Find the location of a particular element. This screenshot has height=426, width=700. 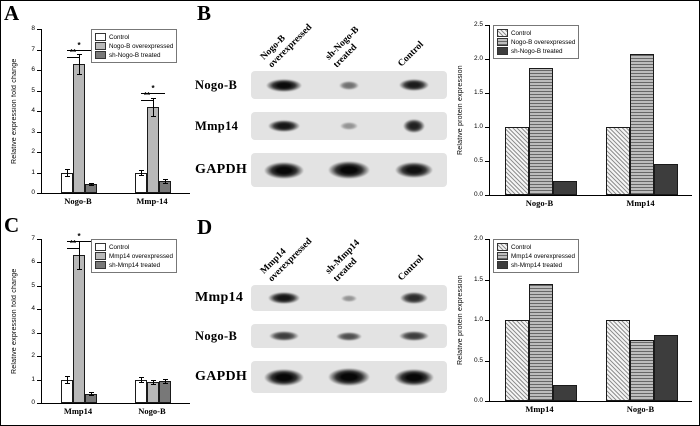

significance-star: * is located at coordinates (153, 88).